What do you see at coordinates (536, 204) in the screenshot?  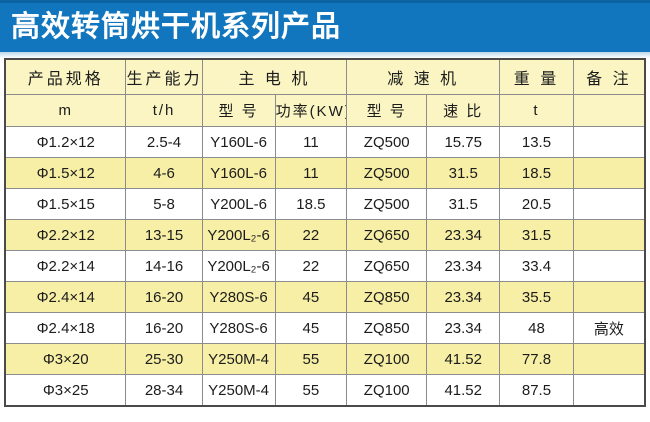 I see `table-cell: 20.5` at bounding box center [536, 204].